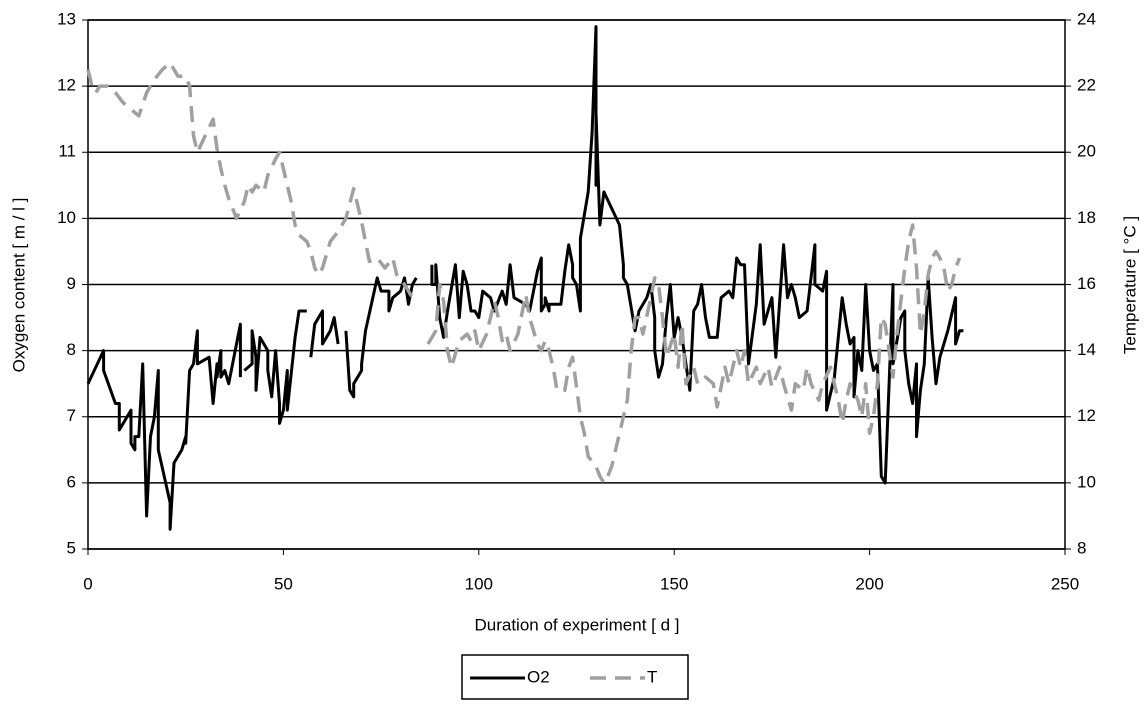 This screenshot has width=1145, height=706. Describe the element at coordinates (1081, 547) in the screenshot. I see `y2-tick-label: 8` at that location.